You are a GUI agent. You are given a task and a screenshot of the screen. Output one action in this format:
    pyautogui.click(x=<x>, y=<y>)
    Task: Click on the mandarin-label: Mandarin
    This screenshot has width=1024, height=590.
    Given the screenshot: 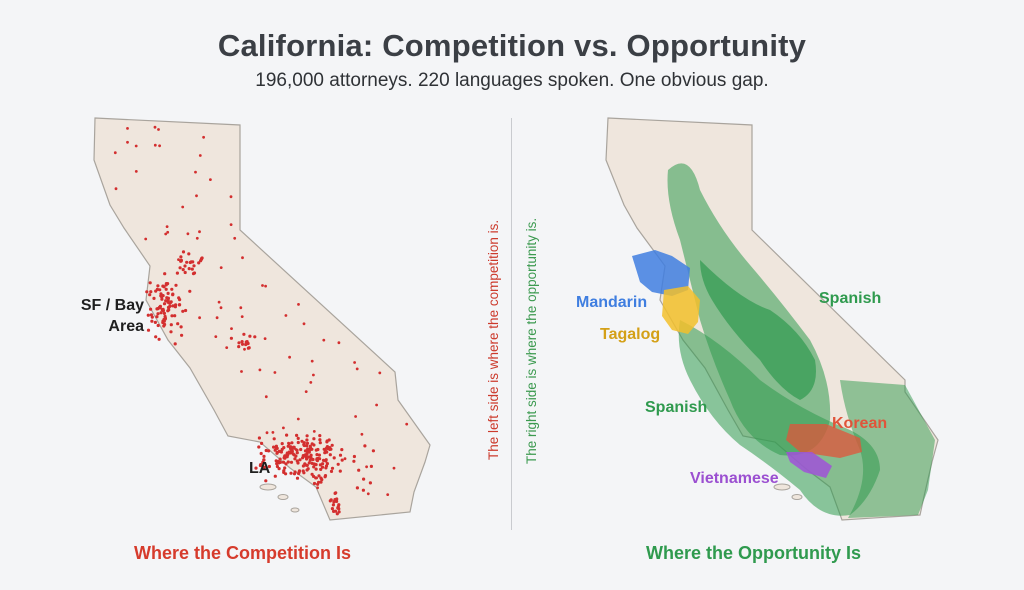 What is the action you would take?
    pyautogui.click(x=612, y=302)
    